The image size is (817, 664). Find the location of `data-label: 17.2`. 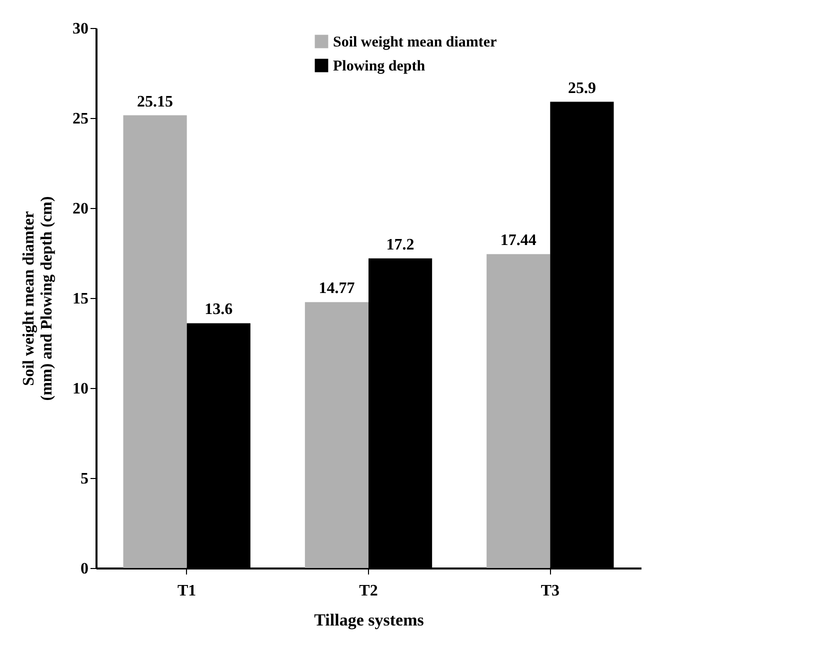

data-label: 17.2 is located at coordinates (400, 245).